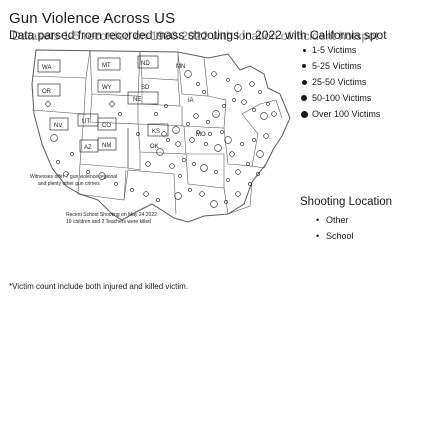 The width and height of the screenshot is (432, 432). Describe the element at coordinates (58, 126) in the screenshot. I see `state-label: NV` at that location.